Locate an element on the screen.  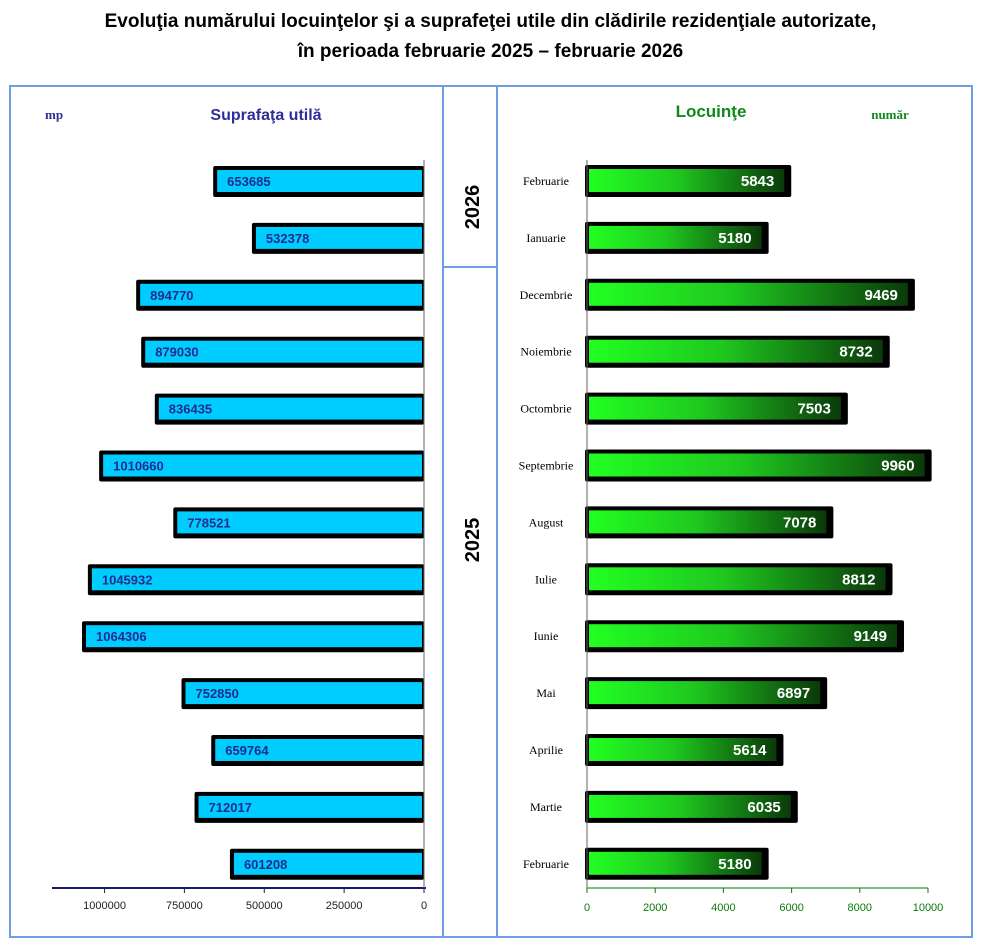
left-tick-label-750000: 750000 is located at coordinates (184, 906).